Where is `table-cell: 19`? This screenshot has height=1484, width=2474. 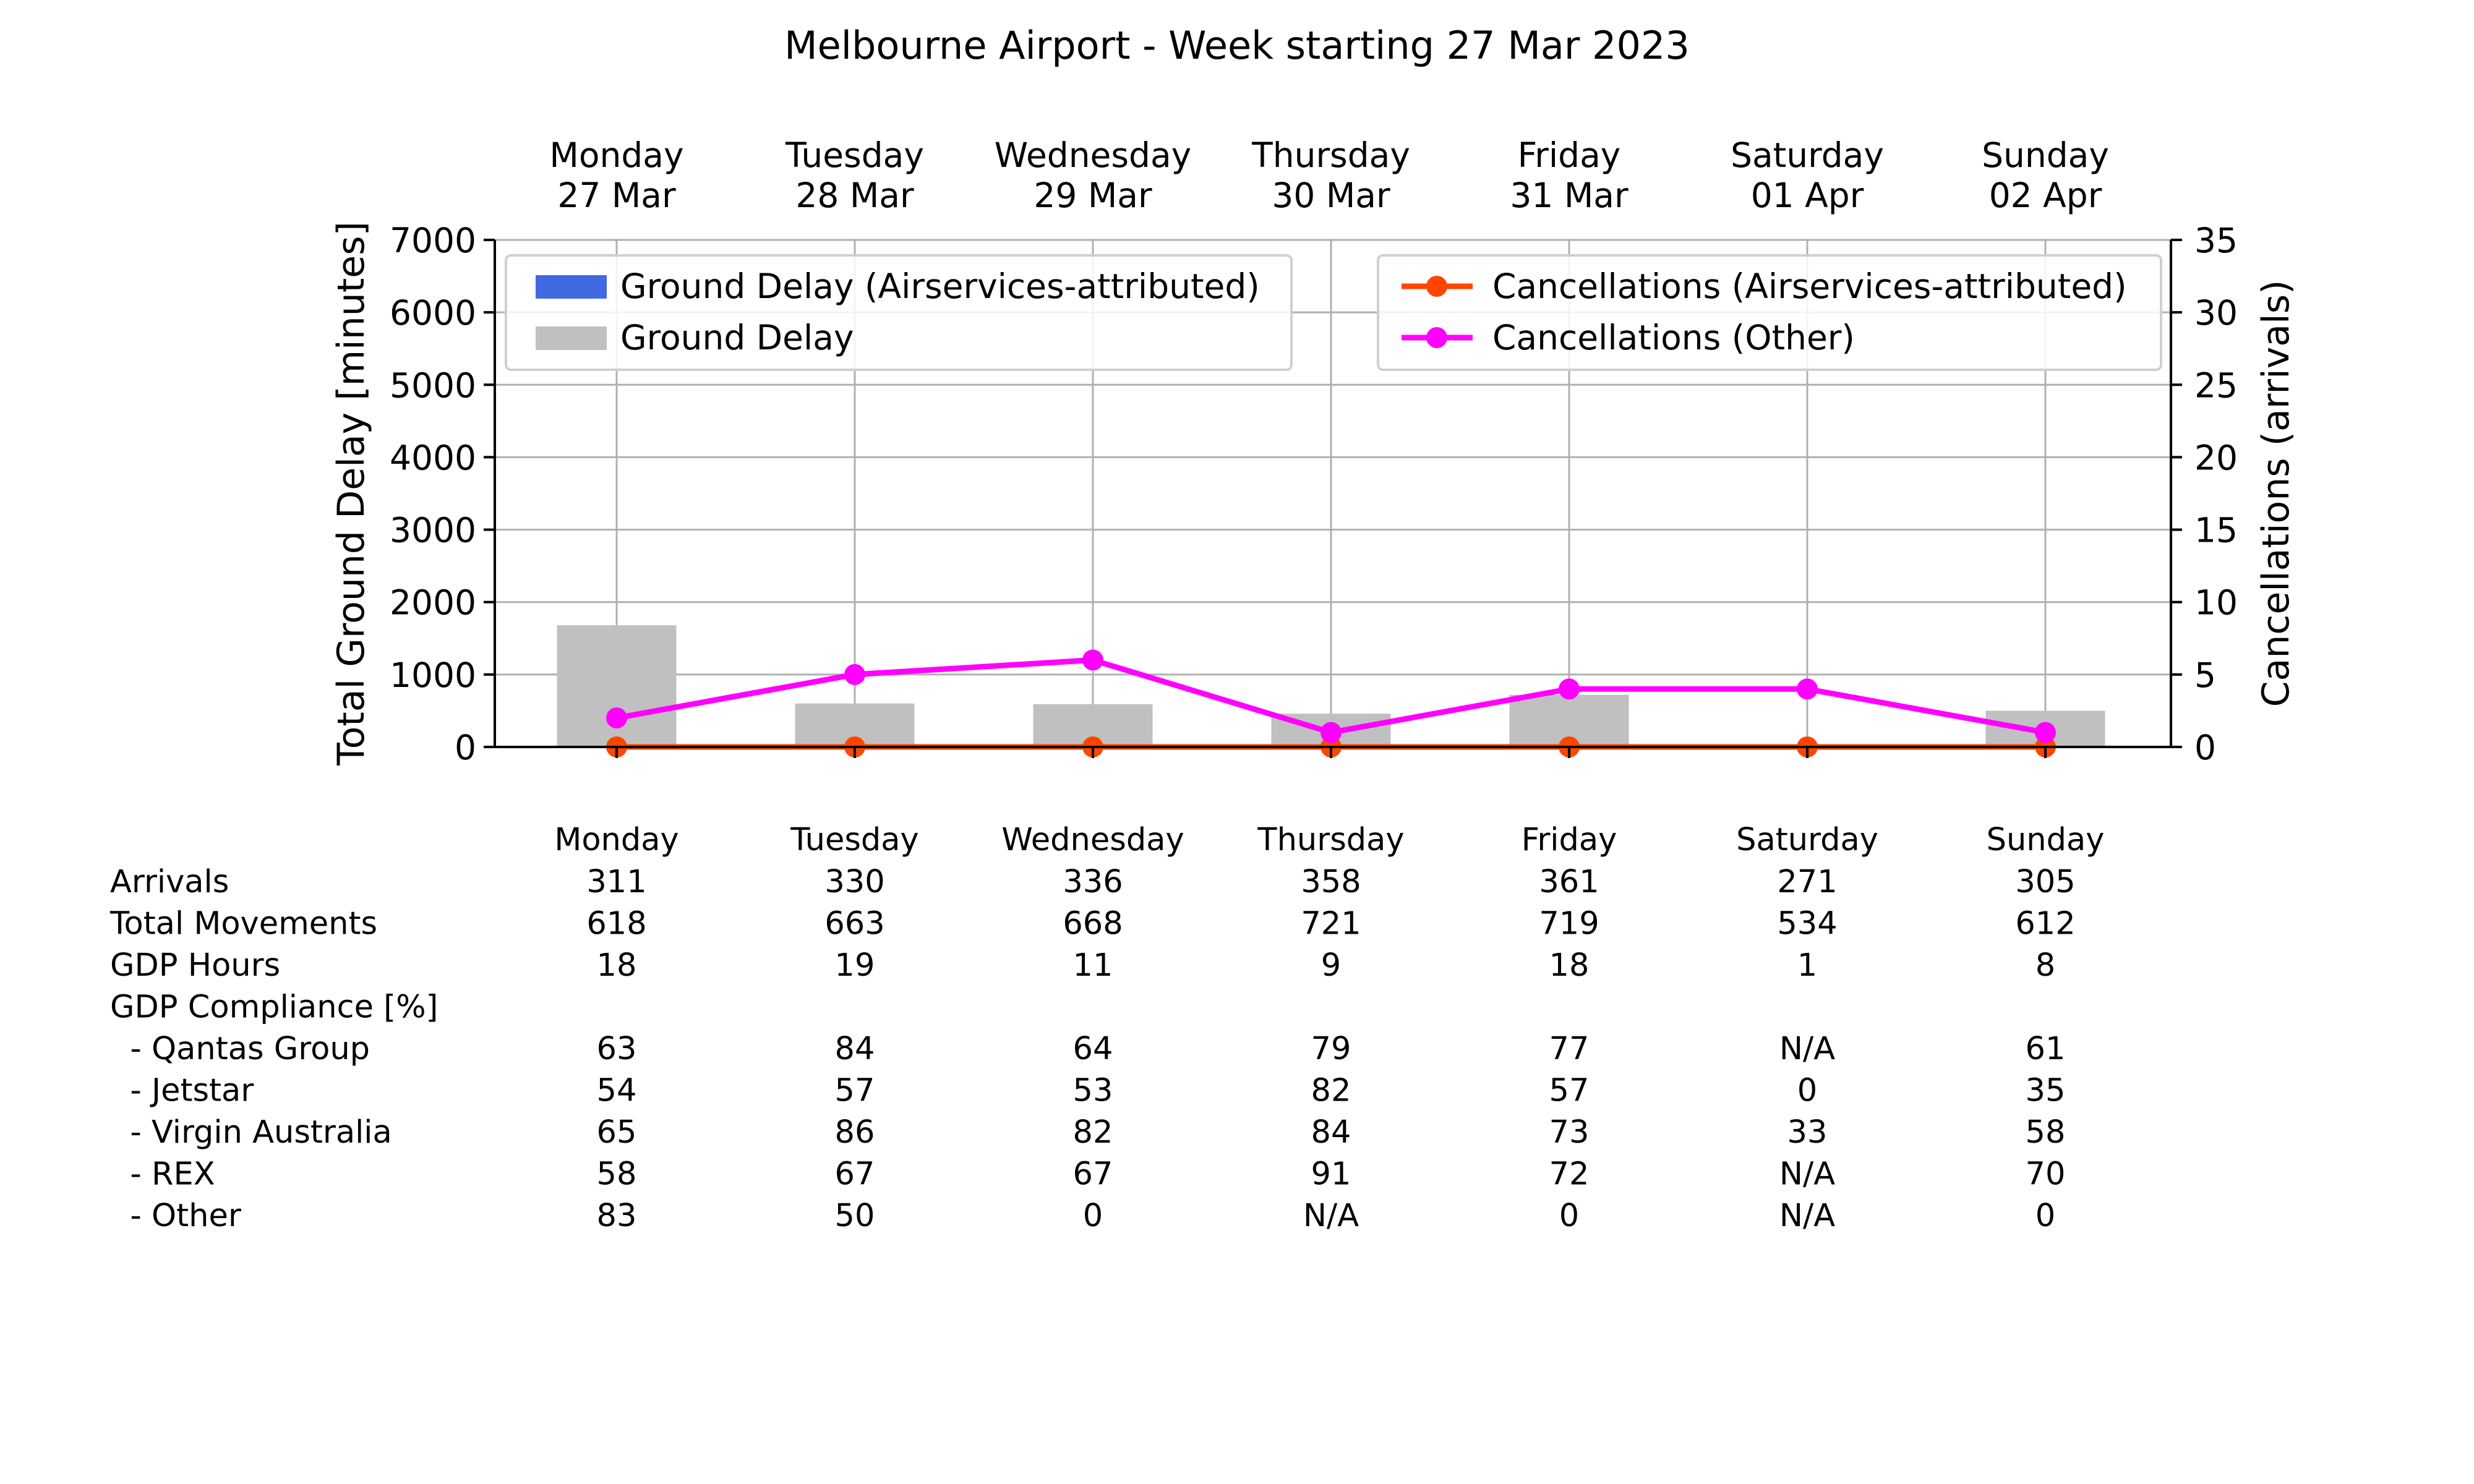 table-cell: 19 is located at coordinates (855, 965).